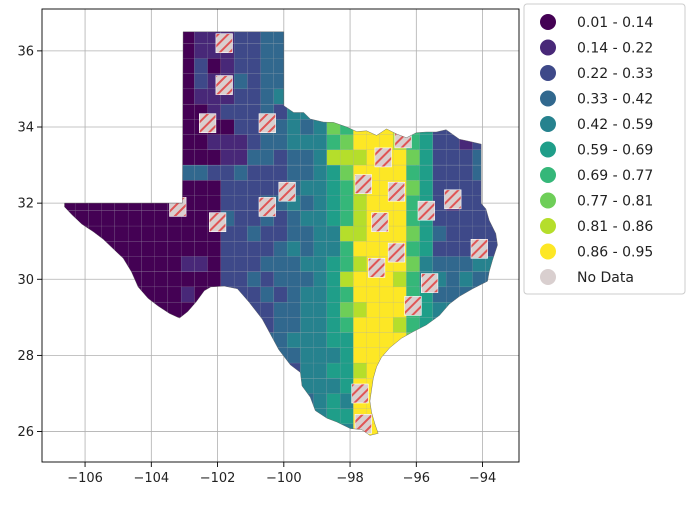 The width and height of the screenshot is (691, 508). Describe the element at coordinates (615, 176) in the screenshot. I see `legend-label: 0.69 - 0.77` at that location.